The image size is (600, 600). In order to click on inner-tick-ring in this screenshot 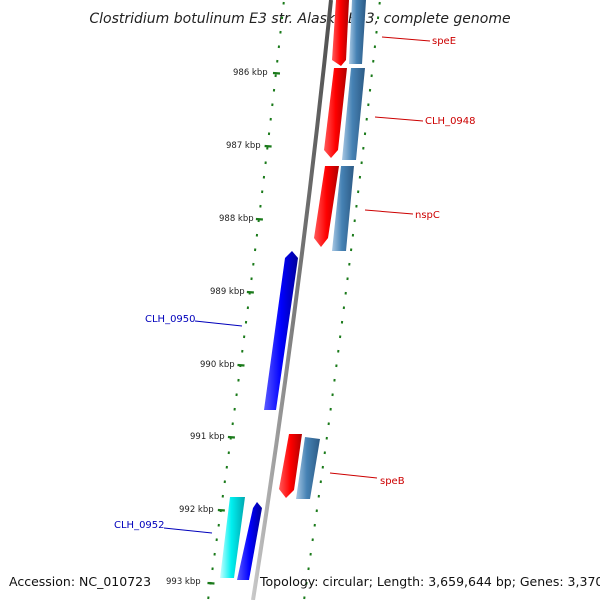, I will do `click(246, 300)`.